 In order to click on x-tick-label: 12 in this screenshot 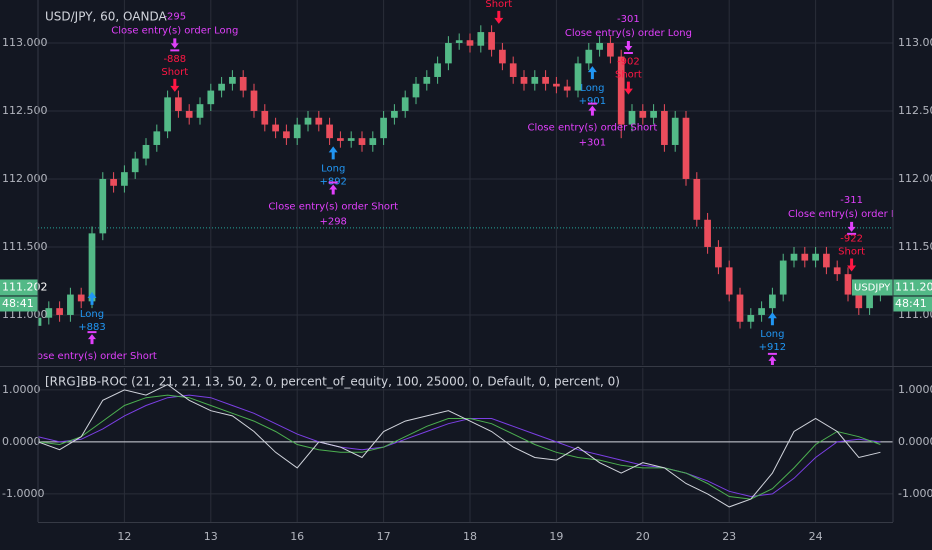, I will do `click(124, 536)`.